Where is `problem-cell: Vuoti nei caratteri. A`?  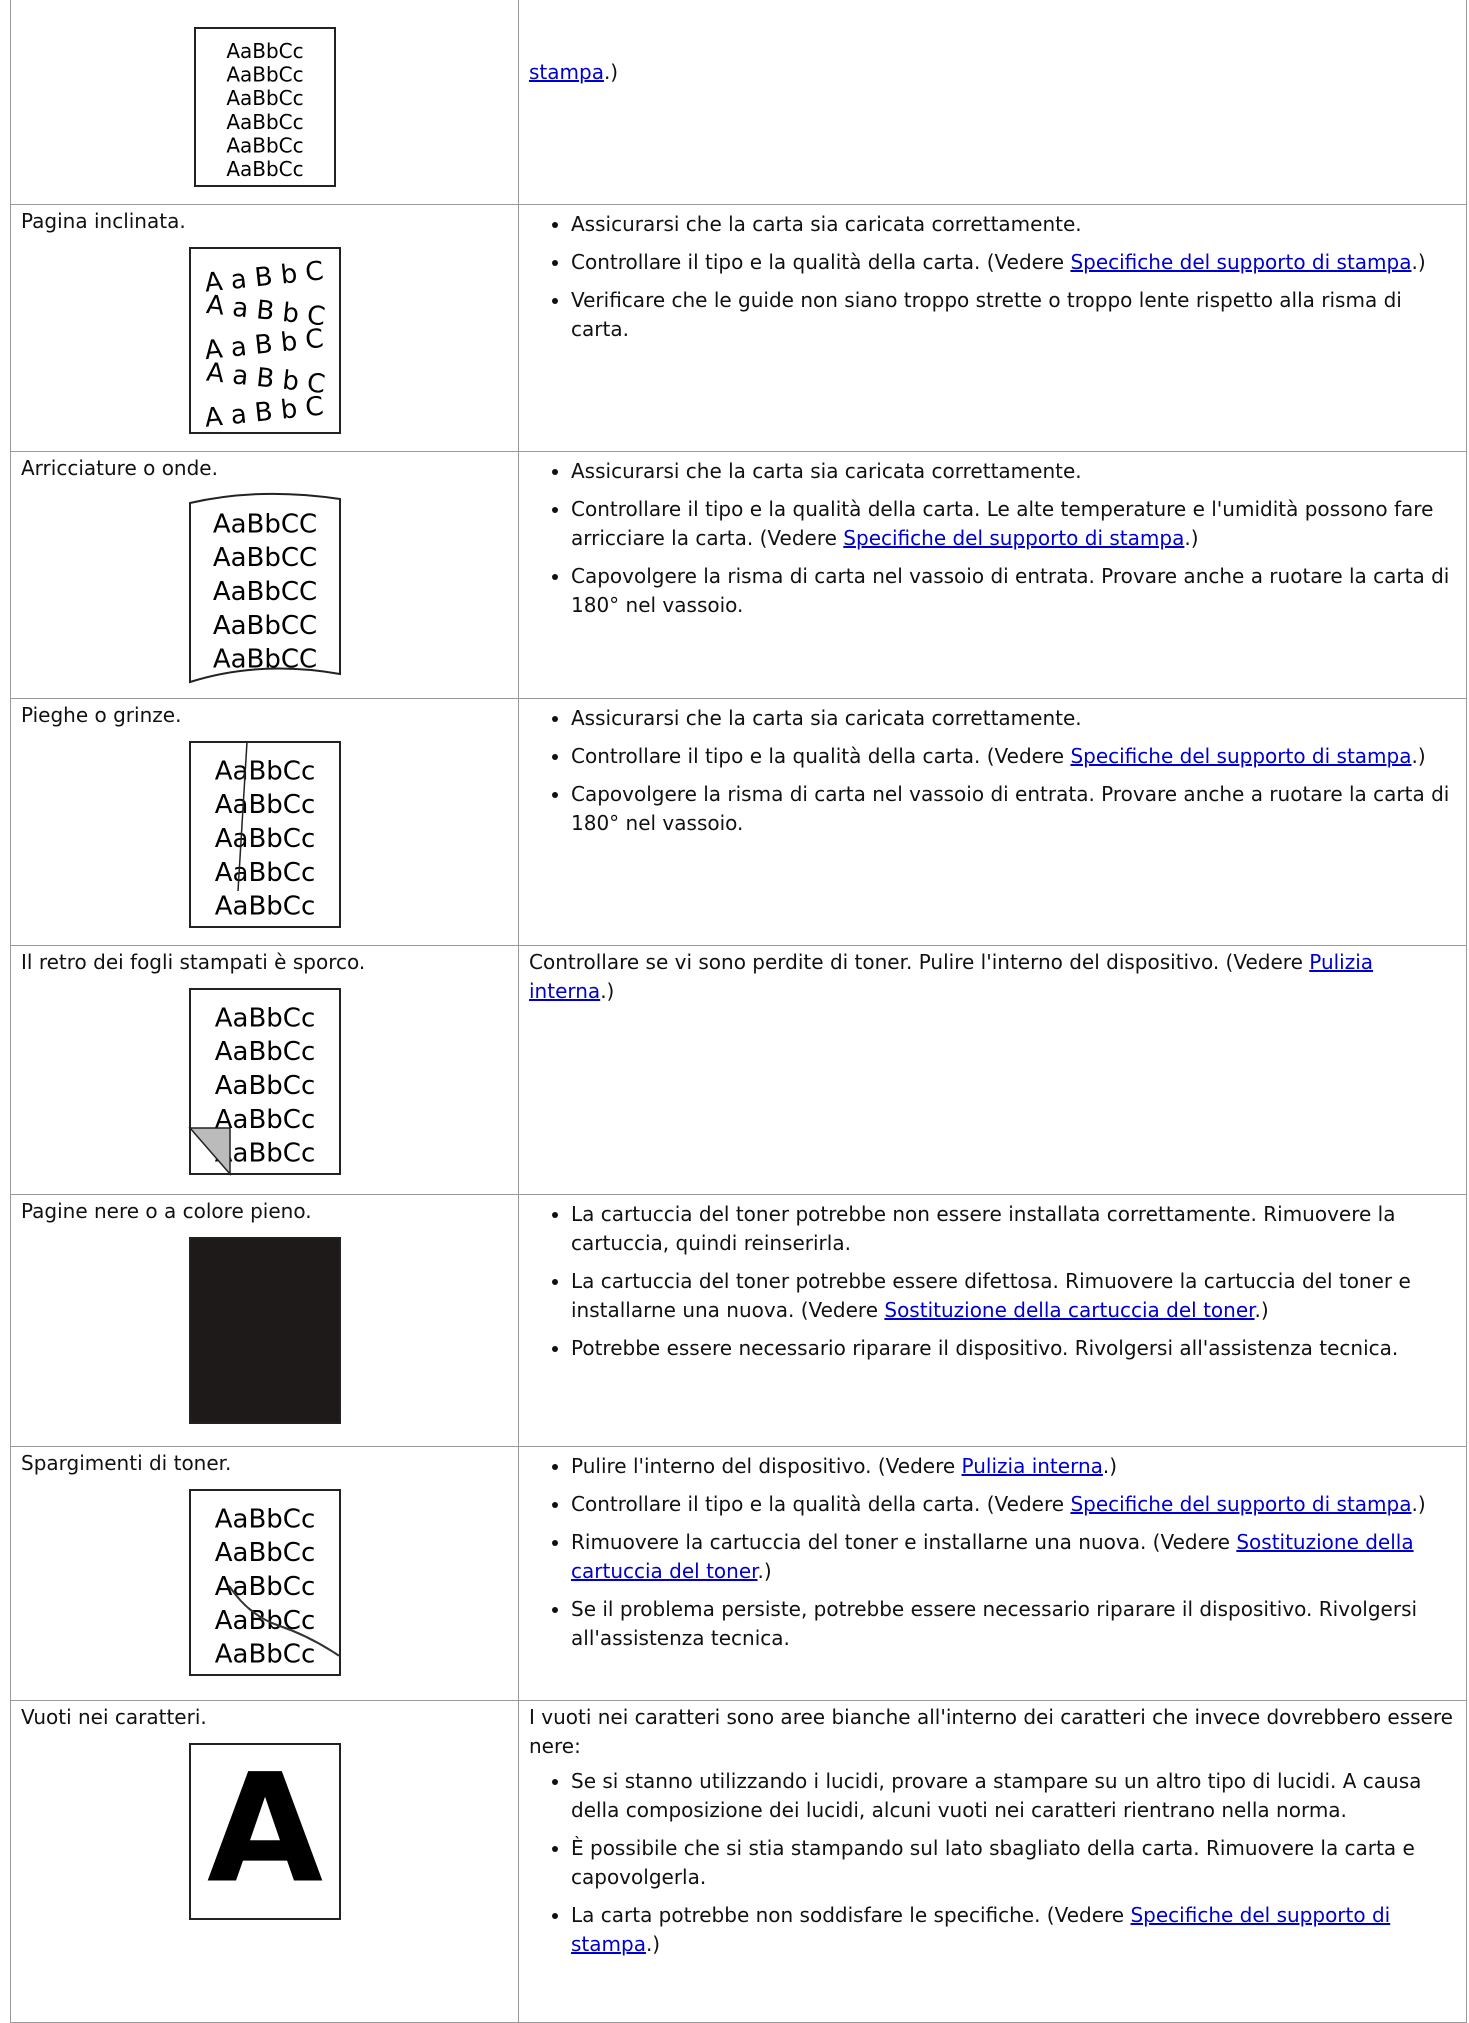
problem-cell: Vuoti nei caratteri. A is located at coordinates (264, 1861).